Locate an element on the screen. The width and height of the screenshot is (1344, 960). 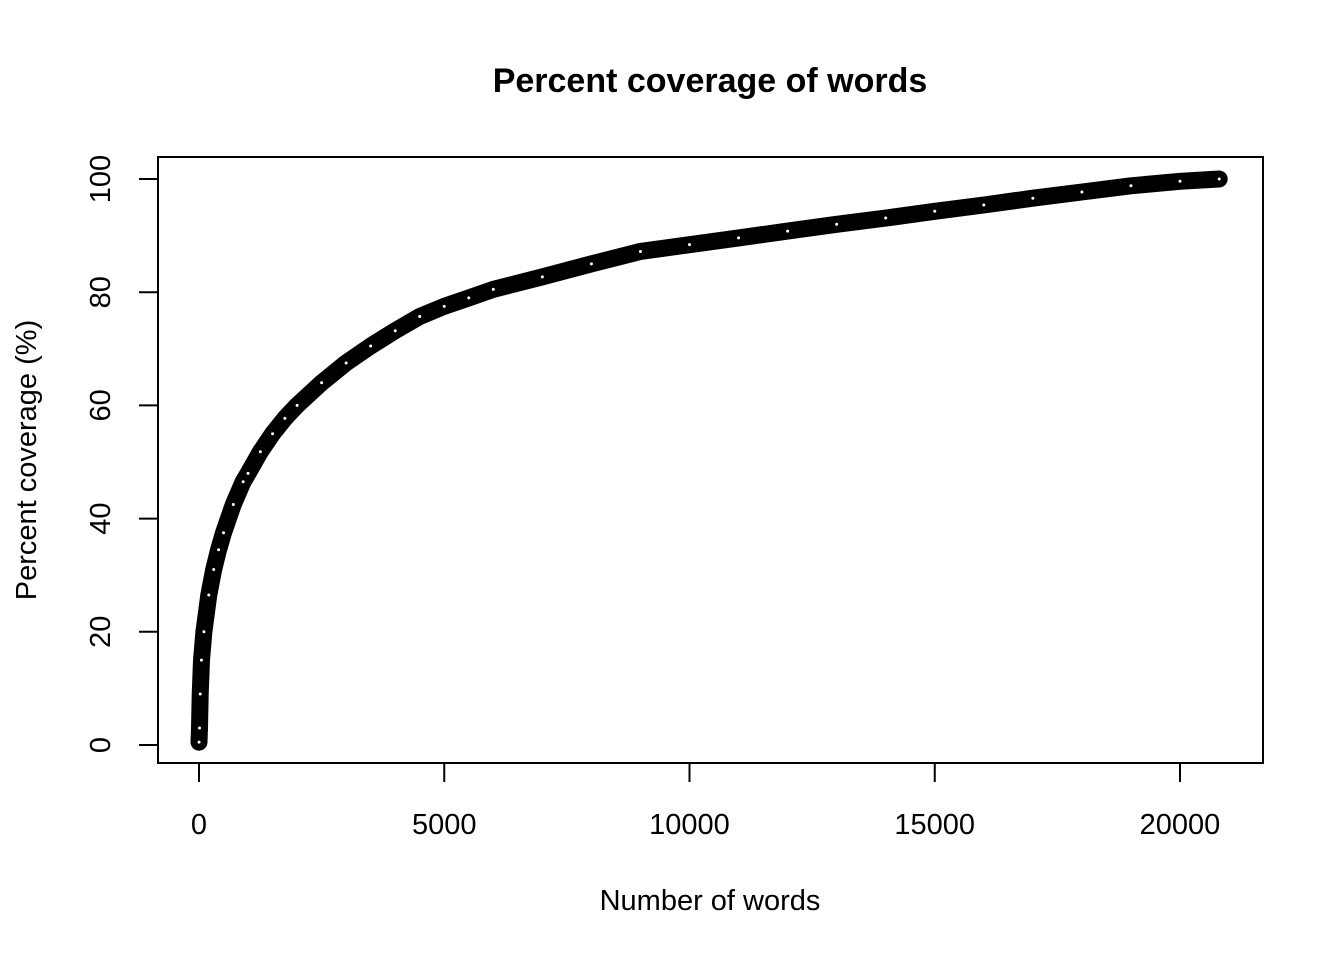
y-tick-label: 20 is located at coordinates (101, 632).